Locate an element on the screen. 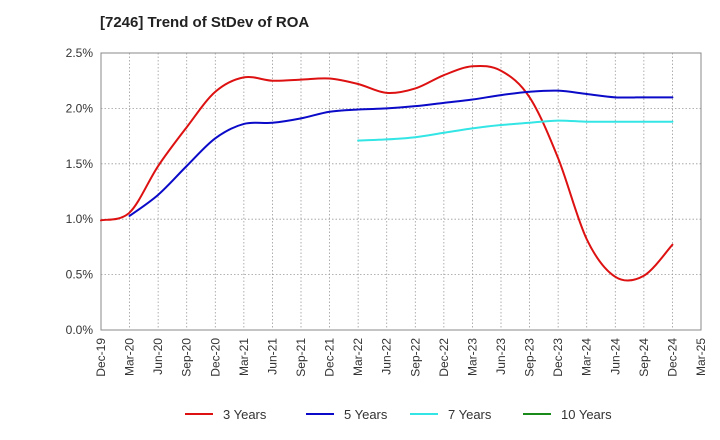 Image resolution: width=720 pixels, height=440 pixels. x-tick-label: Dec-20 is located at coordinates (215, 357).